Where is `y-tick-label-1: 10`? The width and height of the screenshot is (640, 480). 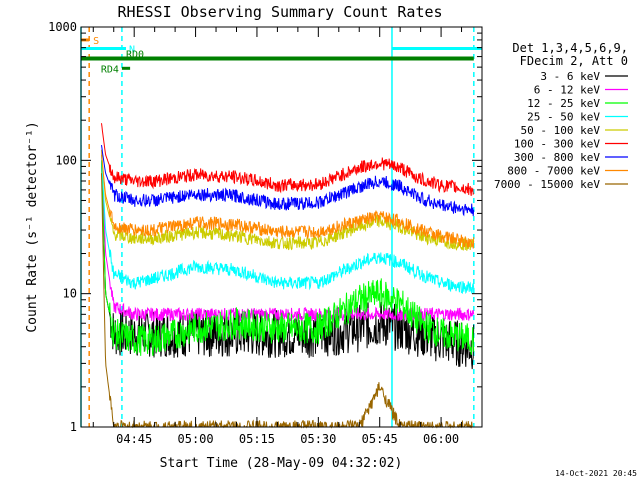 y-tick-label-1: 10 is located at coordinates (70, 294).